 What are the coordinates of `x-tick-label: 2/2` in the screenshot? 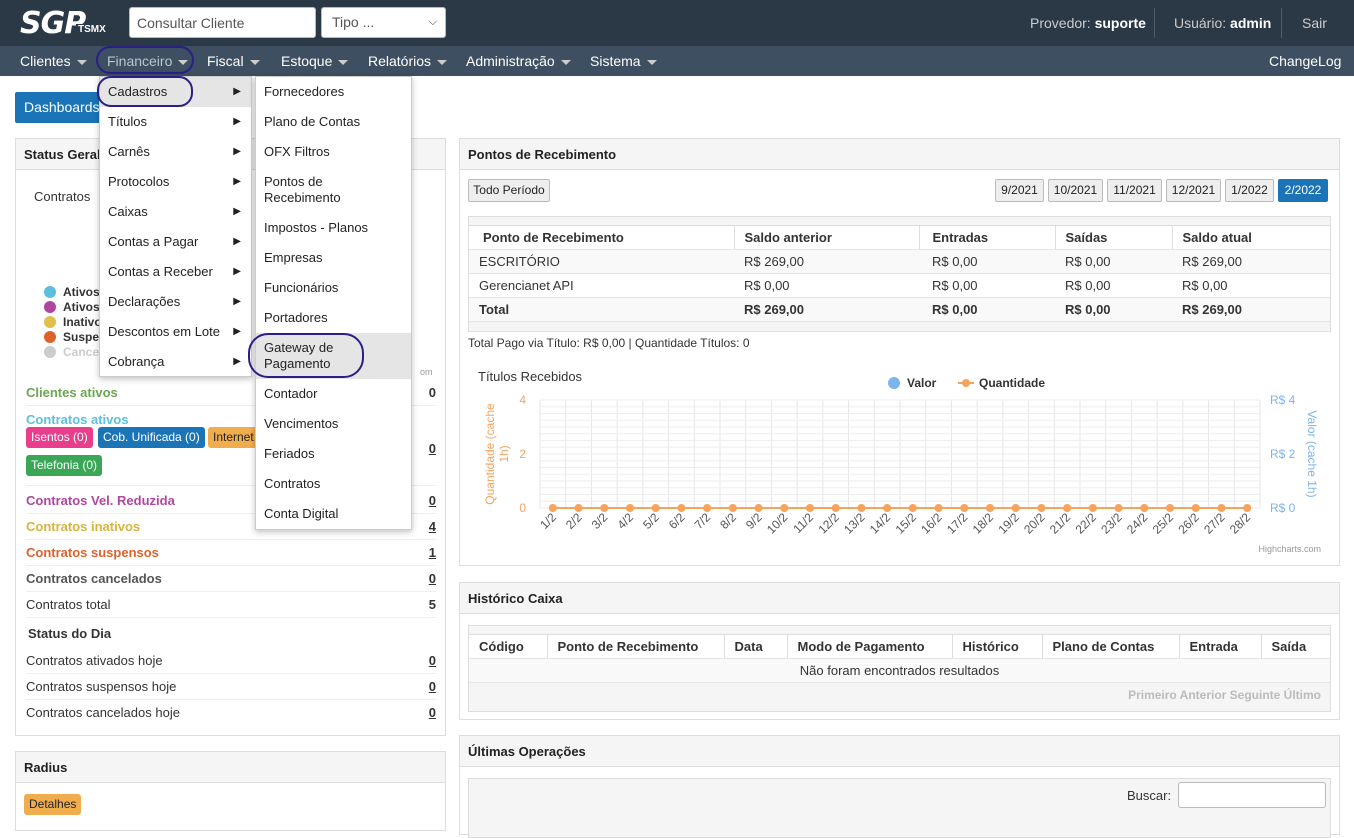 It's located at (574, 521).